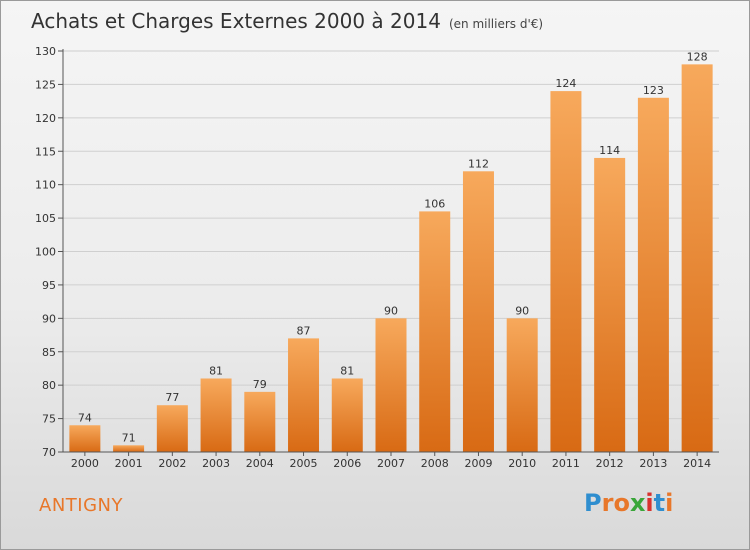  I want to click on x-tick-label: 2004, so click(260, 463).